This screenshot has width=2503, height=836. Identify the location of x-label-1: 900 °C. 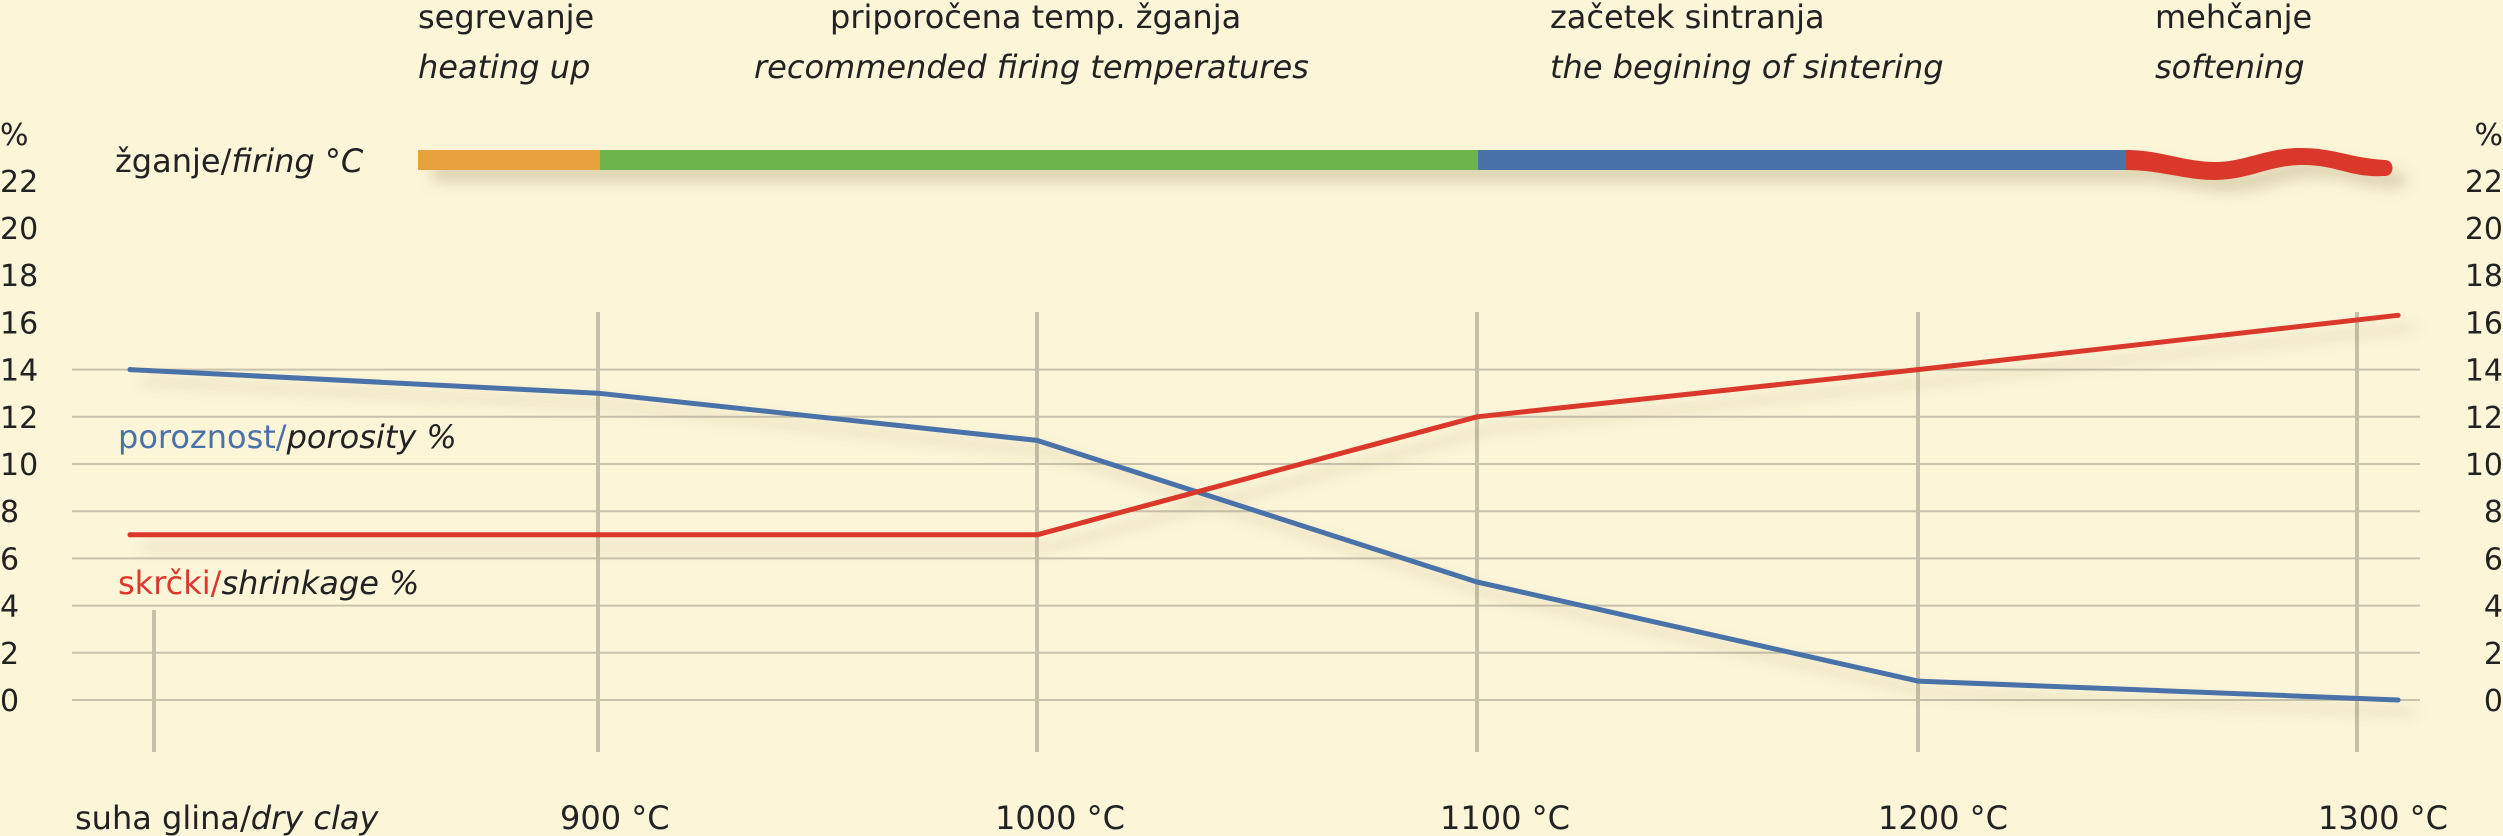
(615, 817).